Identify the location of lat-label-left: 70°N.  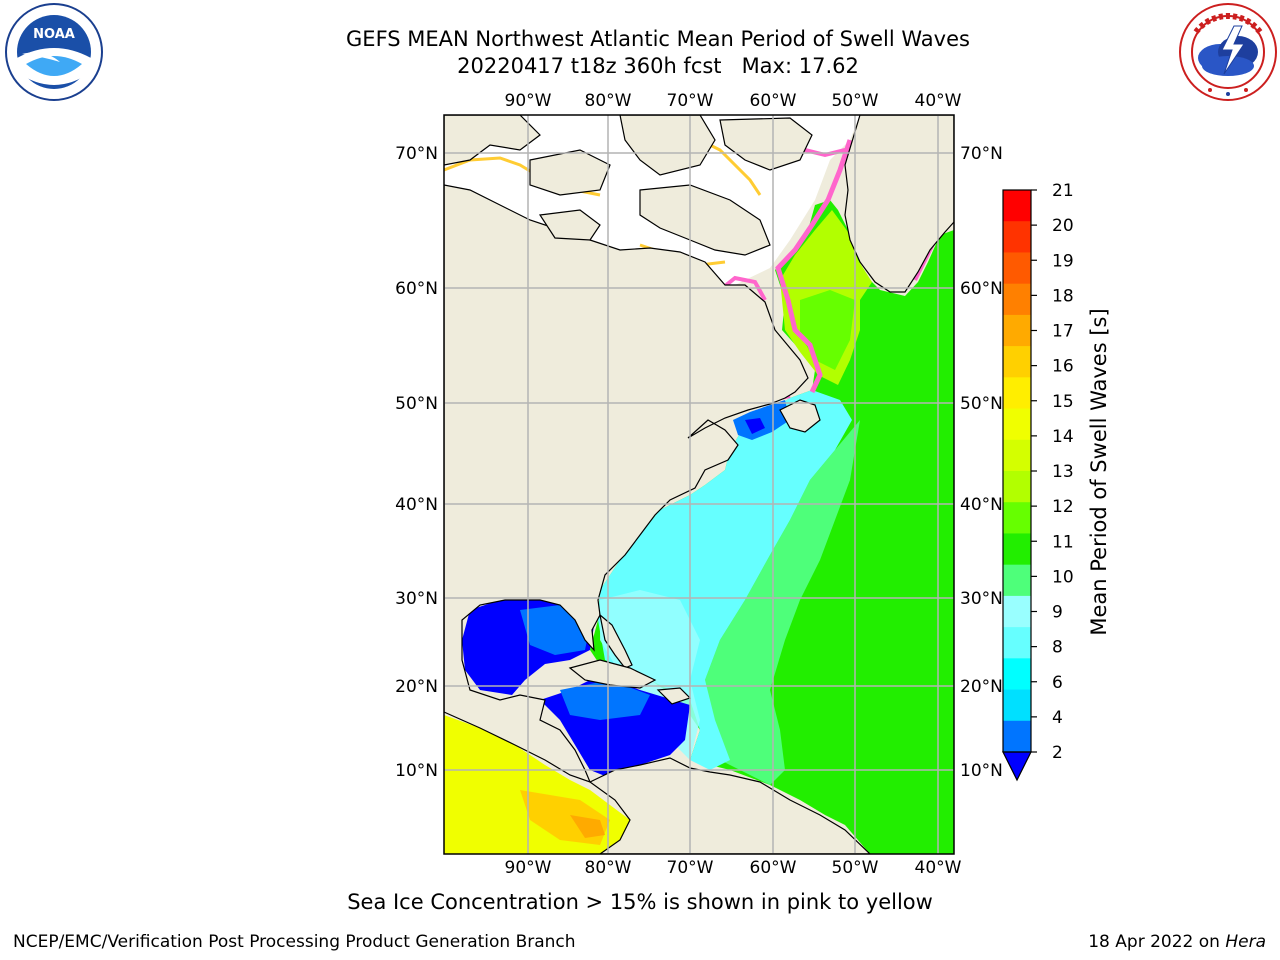
(416, 154).